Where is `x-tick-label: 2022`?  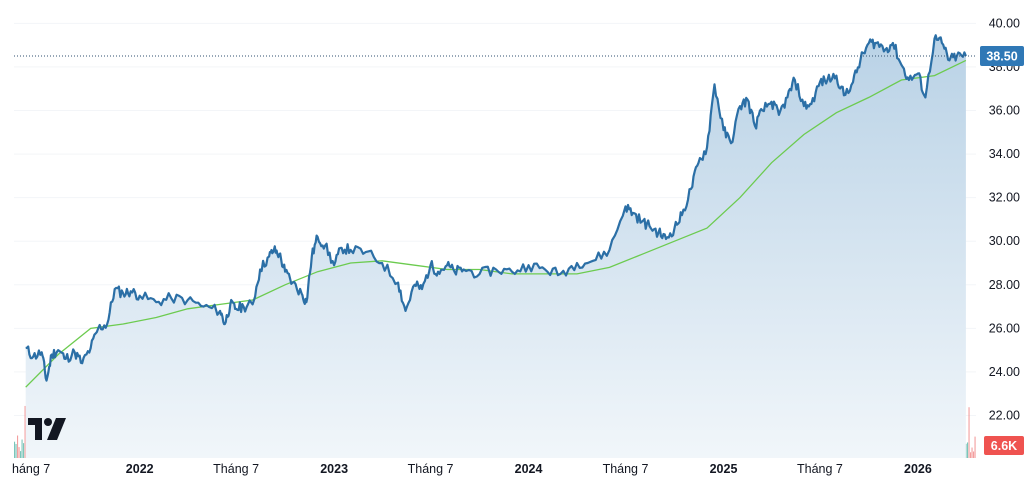 x-tick-label: 2022 is located at coordinates (140, 469).